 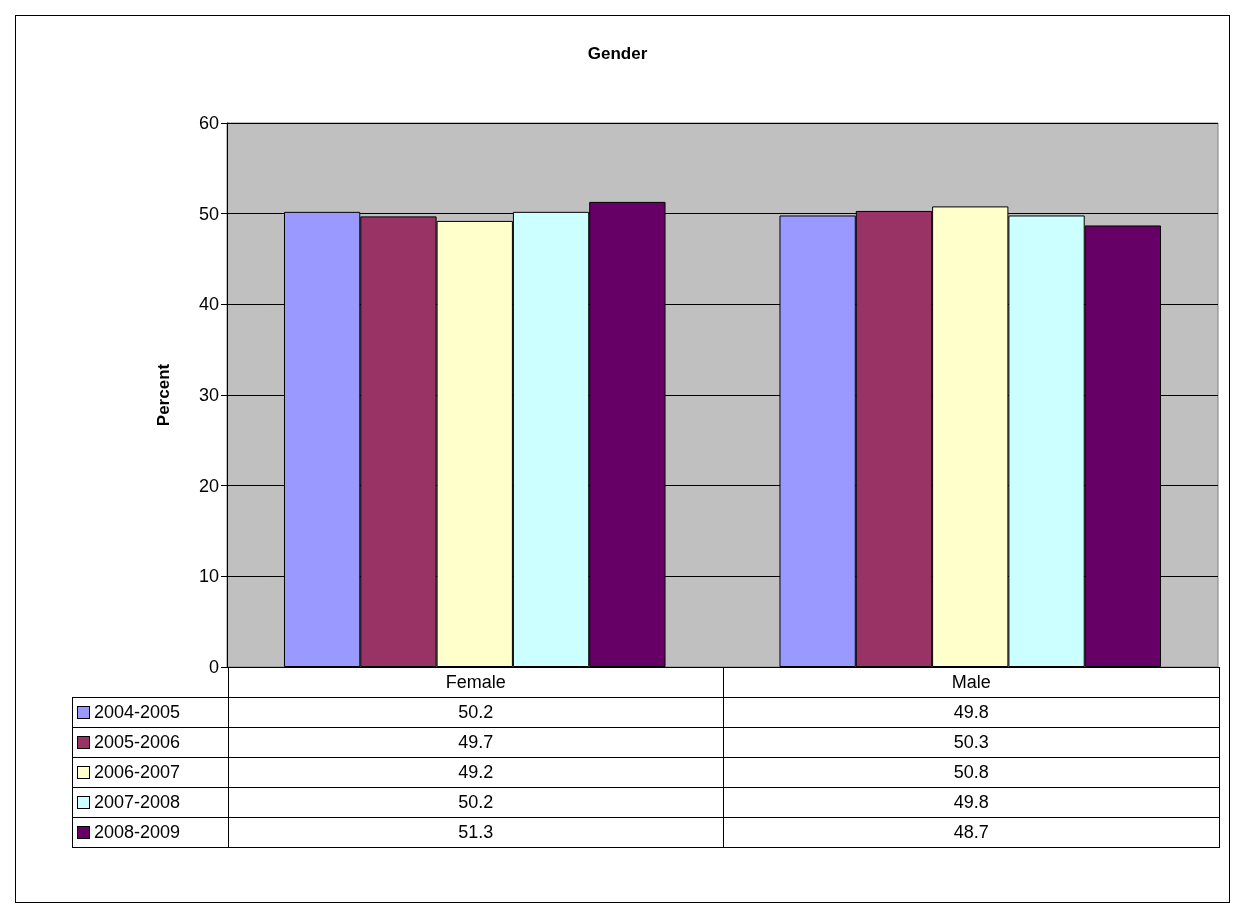 What do you see at coordinates (150, 802) in the screenshot?
I see `legend-label: 2007-2008` at bounding box center [150, 802].